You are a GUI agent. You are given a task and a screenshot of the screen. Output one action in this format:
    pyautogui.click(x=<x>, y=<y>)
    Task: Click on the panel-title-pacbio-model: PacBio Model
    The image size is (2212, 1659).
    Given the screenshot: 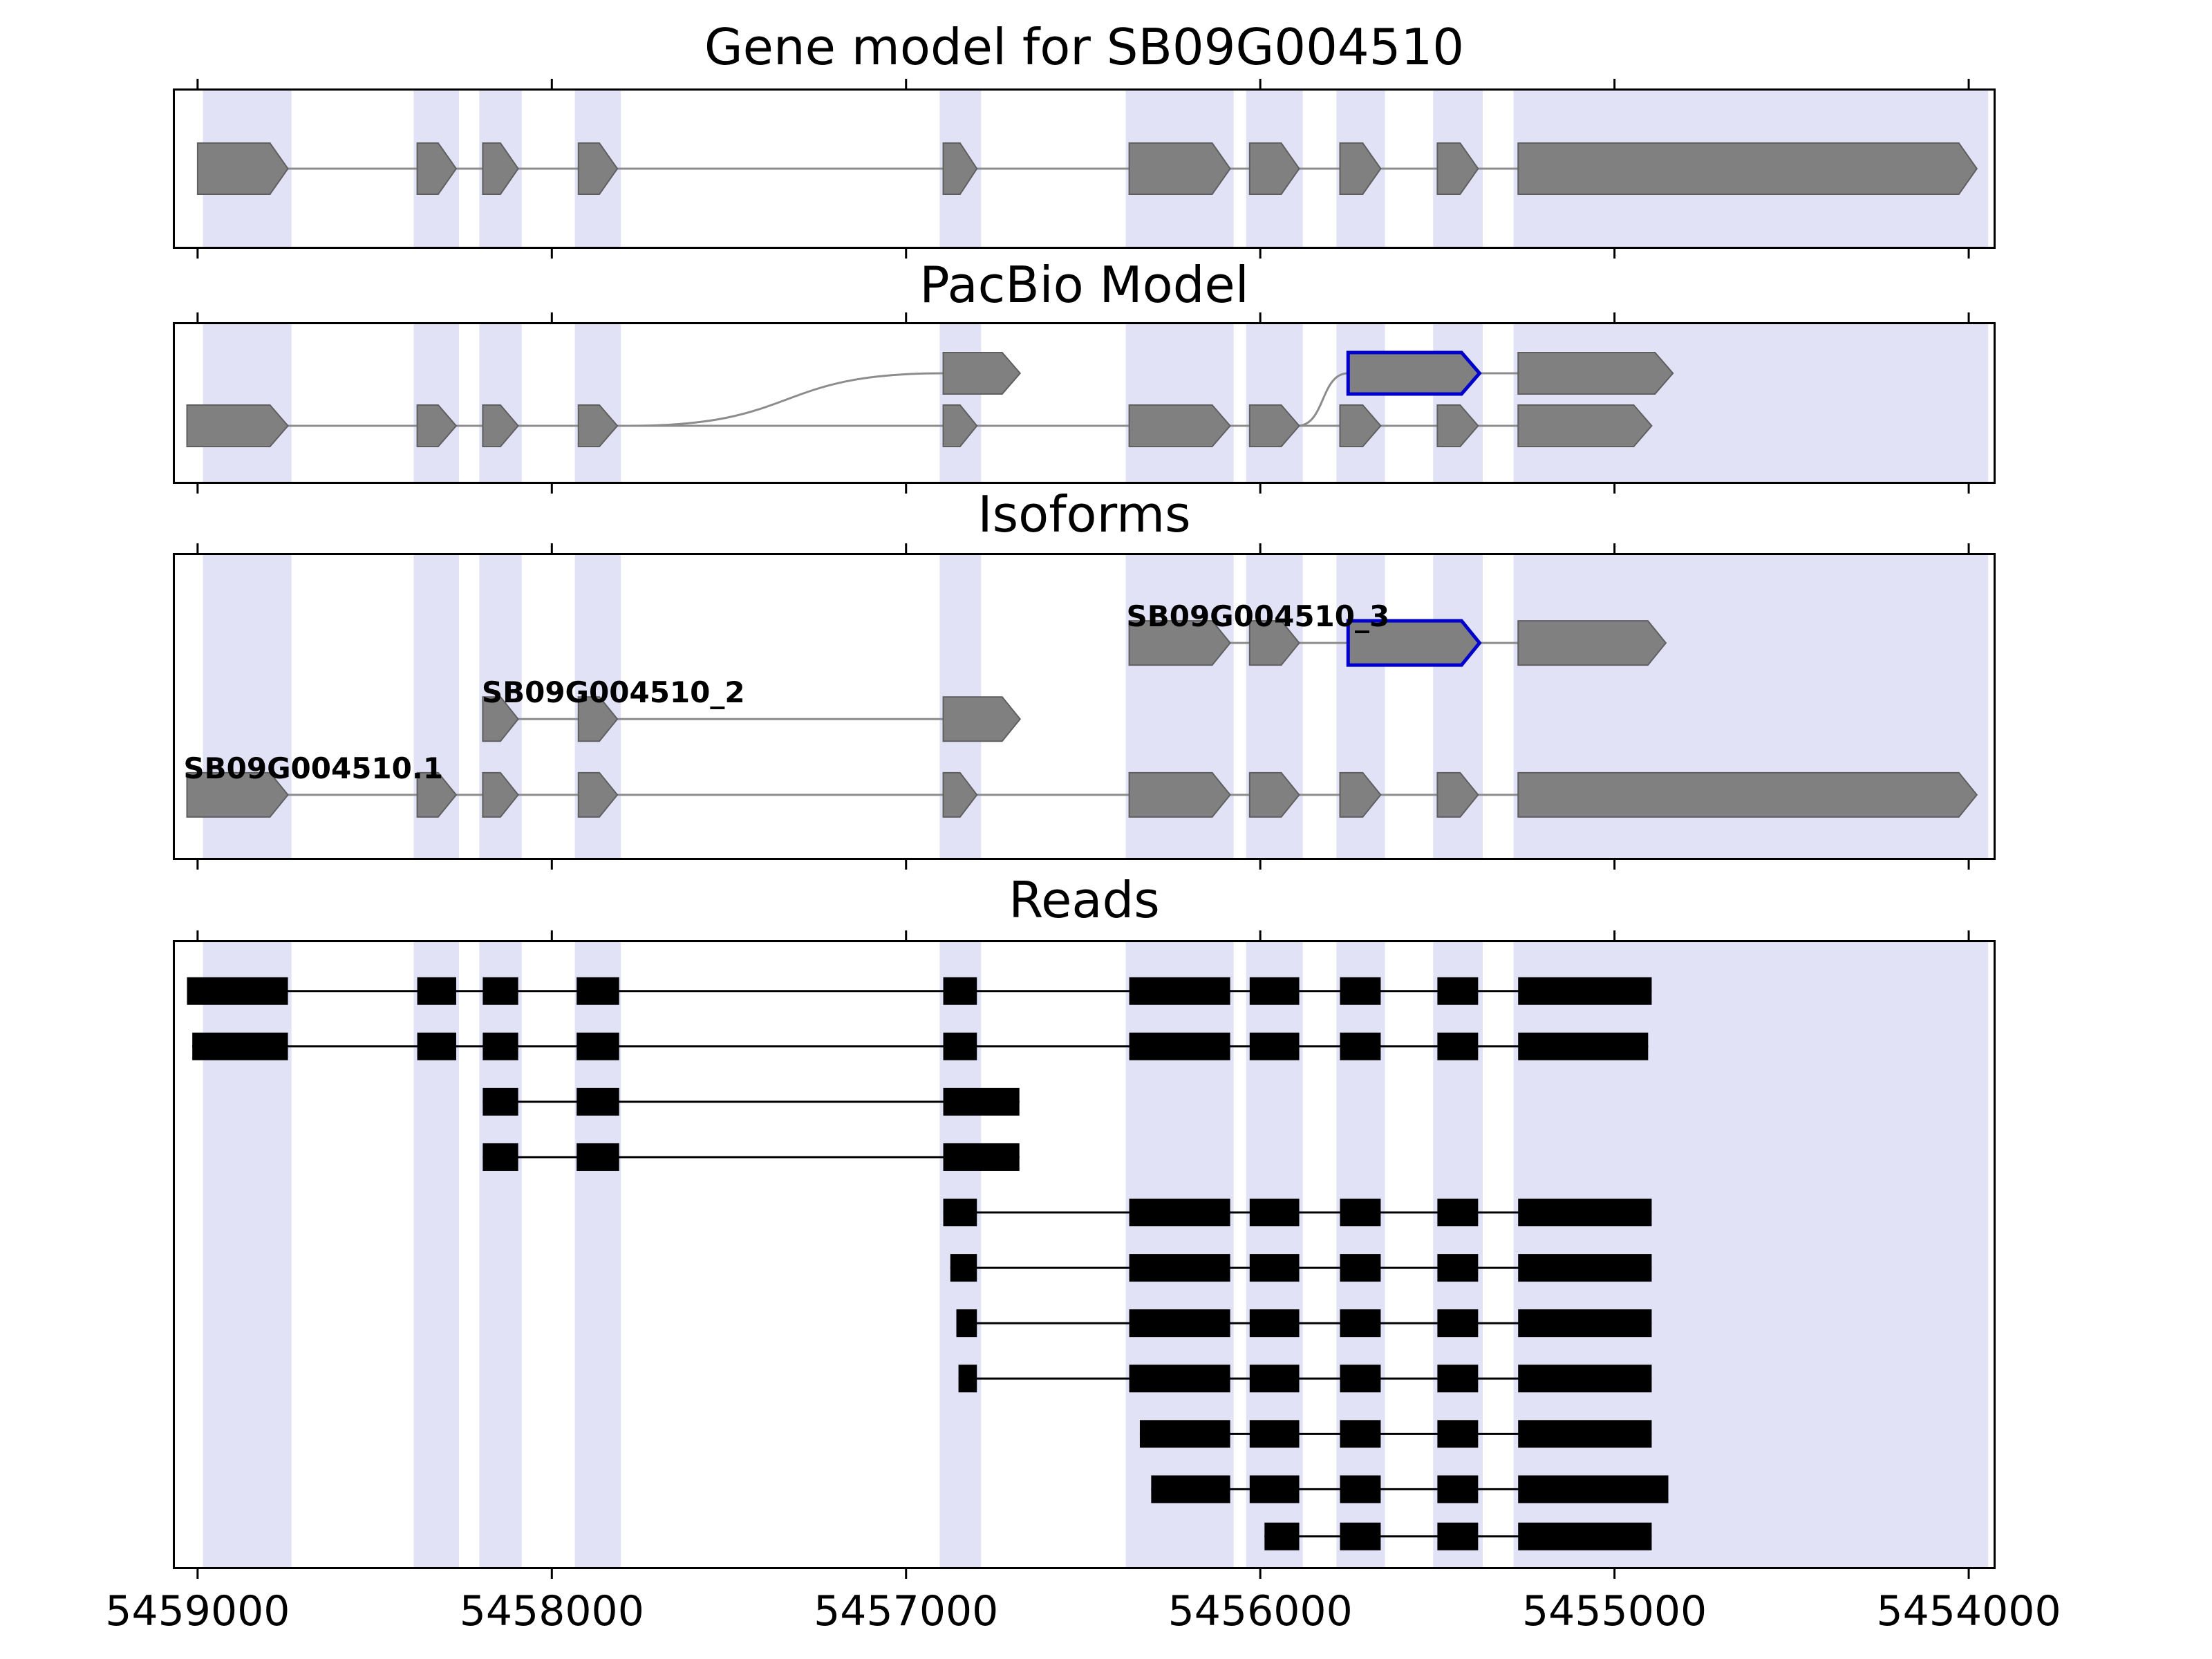 What is the action you would take?
    pyautogui.click(x=1084, y=285)
    